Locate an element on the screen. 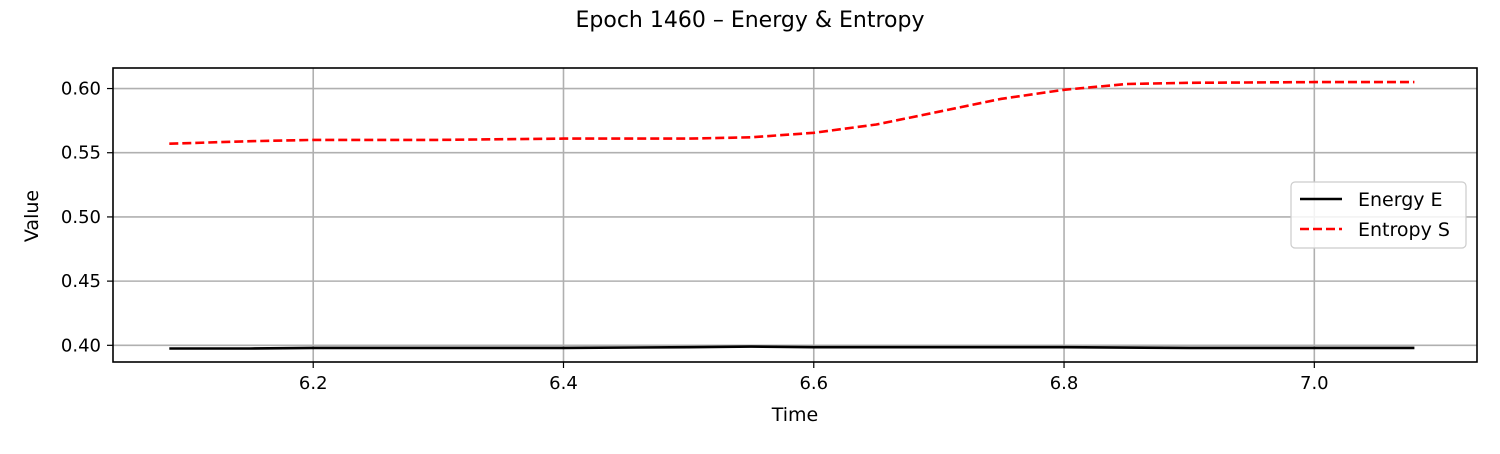 The width and height of the screenshot is (1500, 454). legend-label-energy: Energy E is located at coordinates (1400, 200).